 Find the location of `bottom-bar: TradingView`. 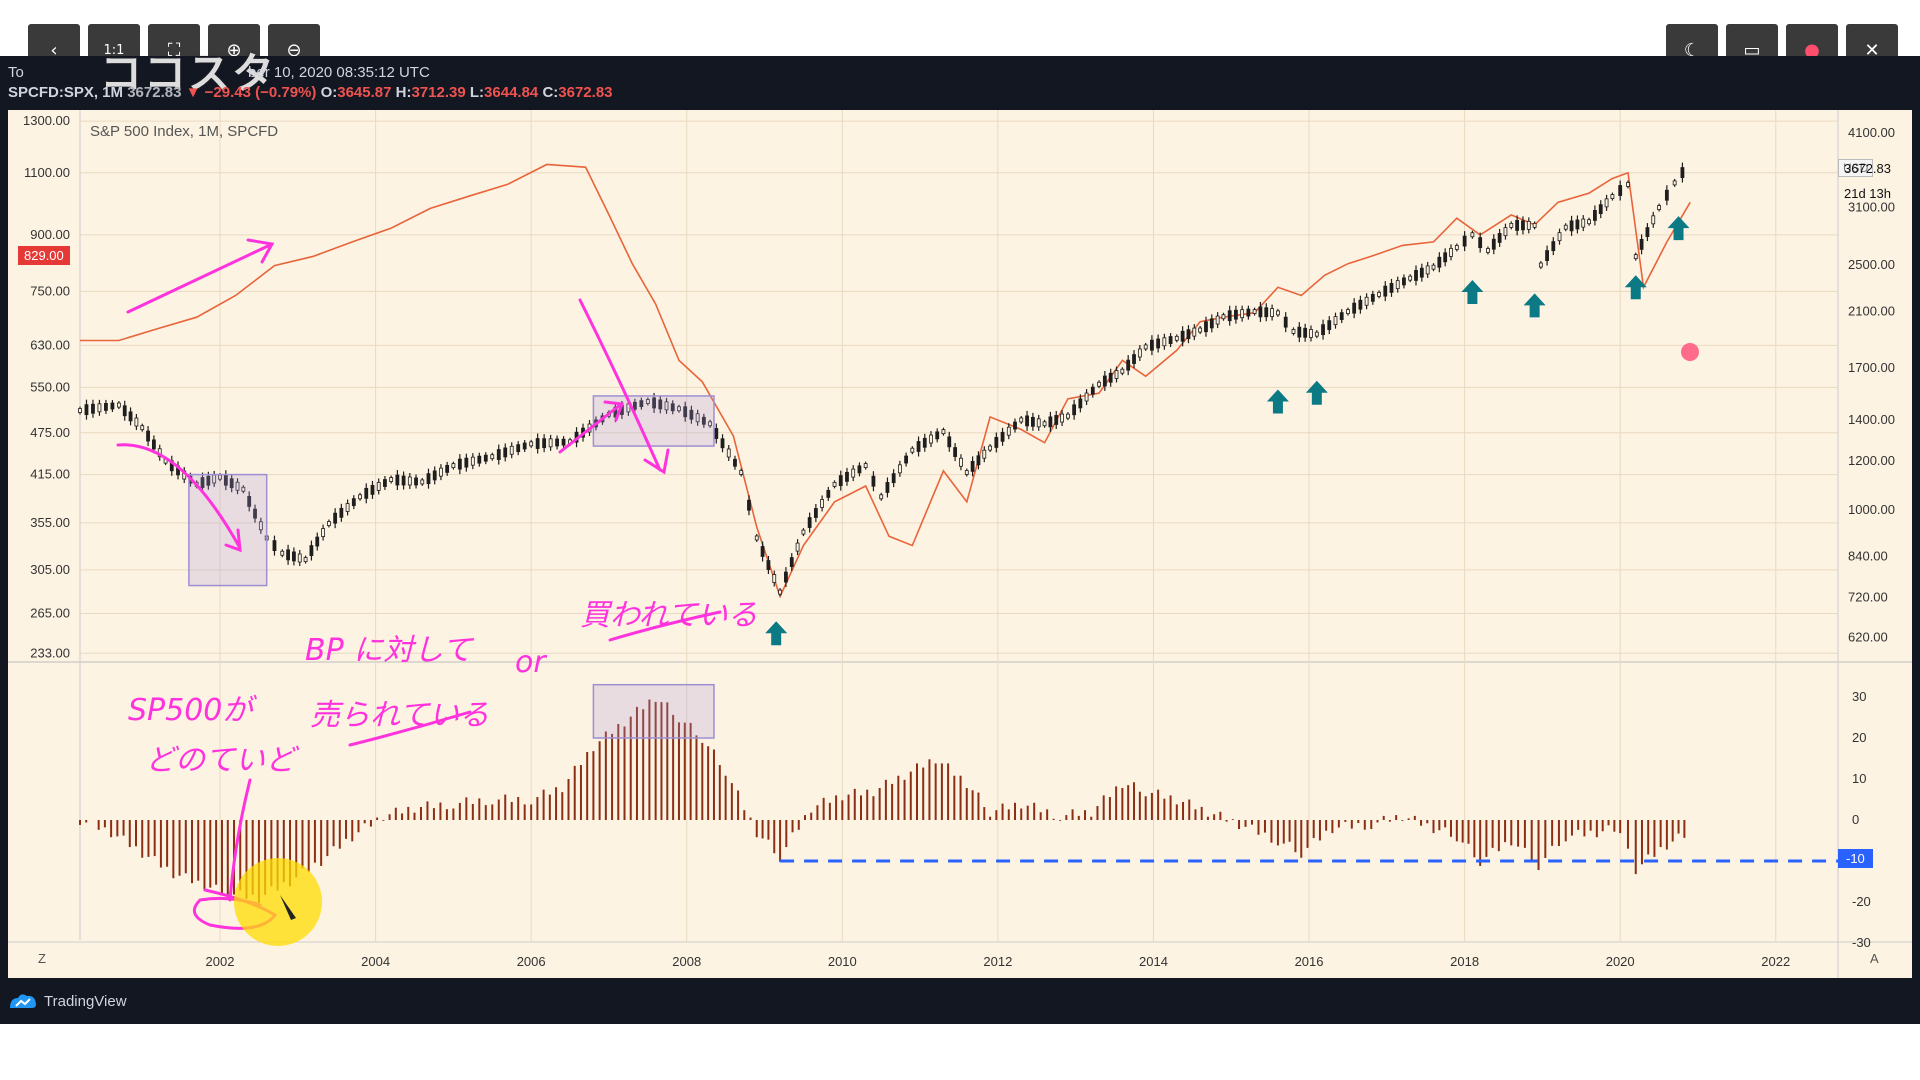

bottom-bar: TradingView is located at coordinates (960, 1002).